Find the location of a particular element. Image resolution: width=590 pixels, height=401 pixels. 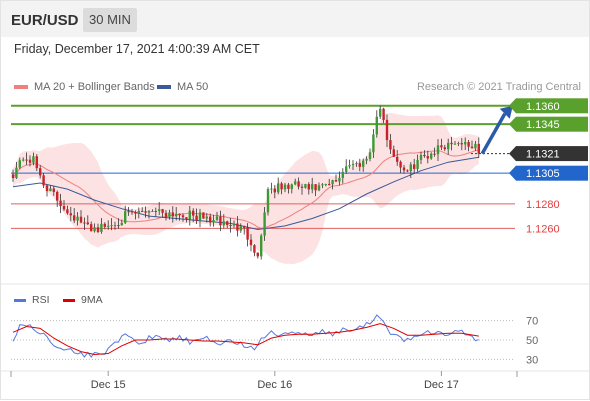

ma20-swatch is located at coordinates (21, 87).